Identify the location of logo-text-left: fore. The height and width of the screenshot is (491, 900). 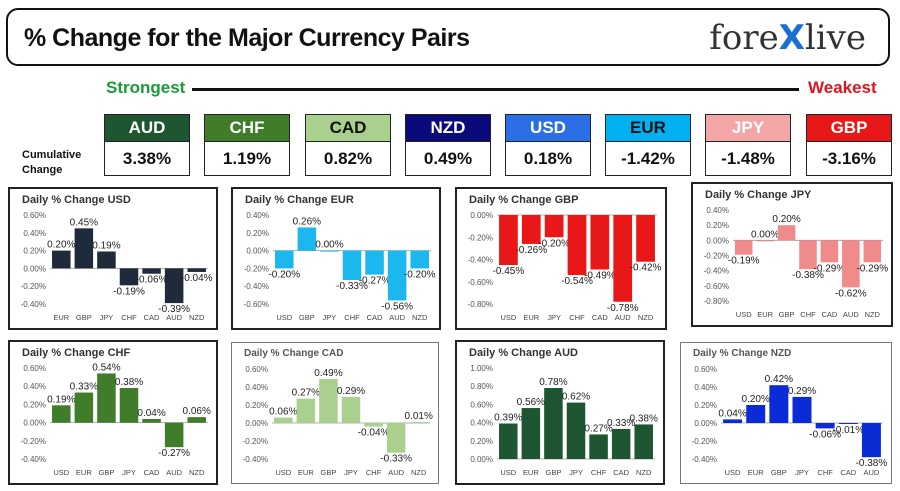
(744, 38).